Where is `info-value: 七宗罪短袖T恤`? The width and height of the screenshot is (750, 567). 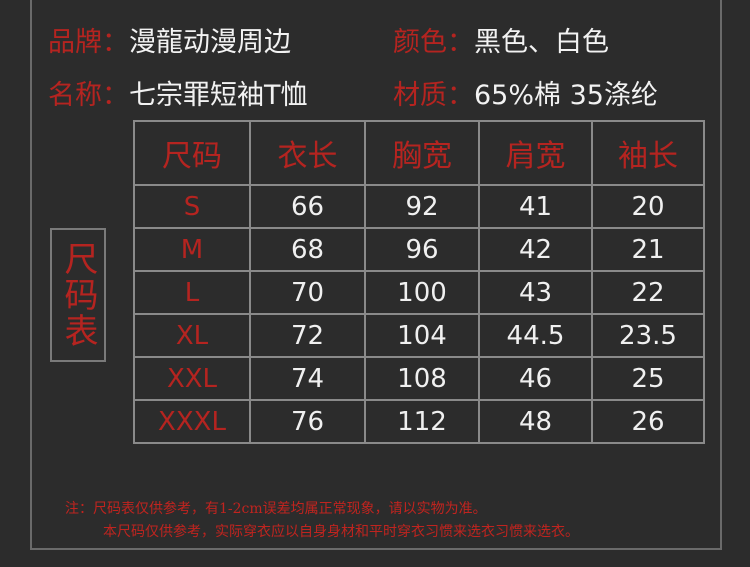 info-value: 七宗罪短袖T恤 is located at coordinates (218, 95).